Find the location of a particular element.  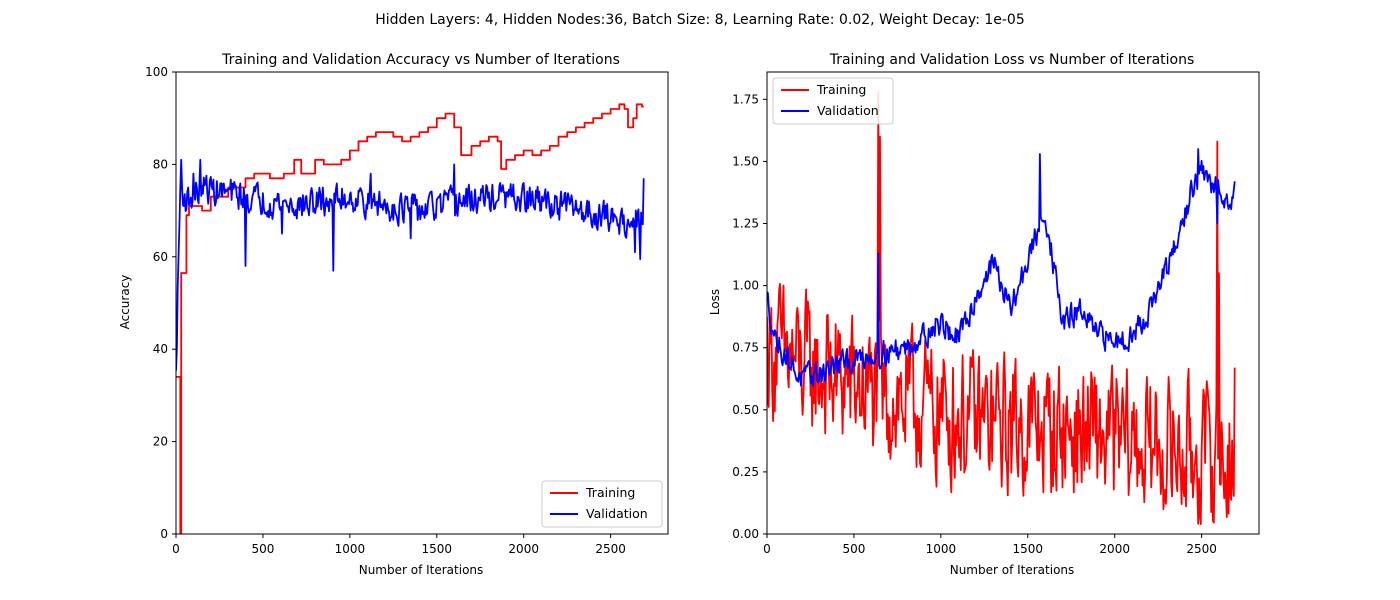

loss-x-tick-label: 1500 is located at coordinates (1028, 549).